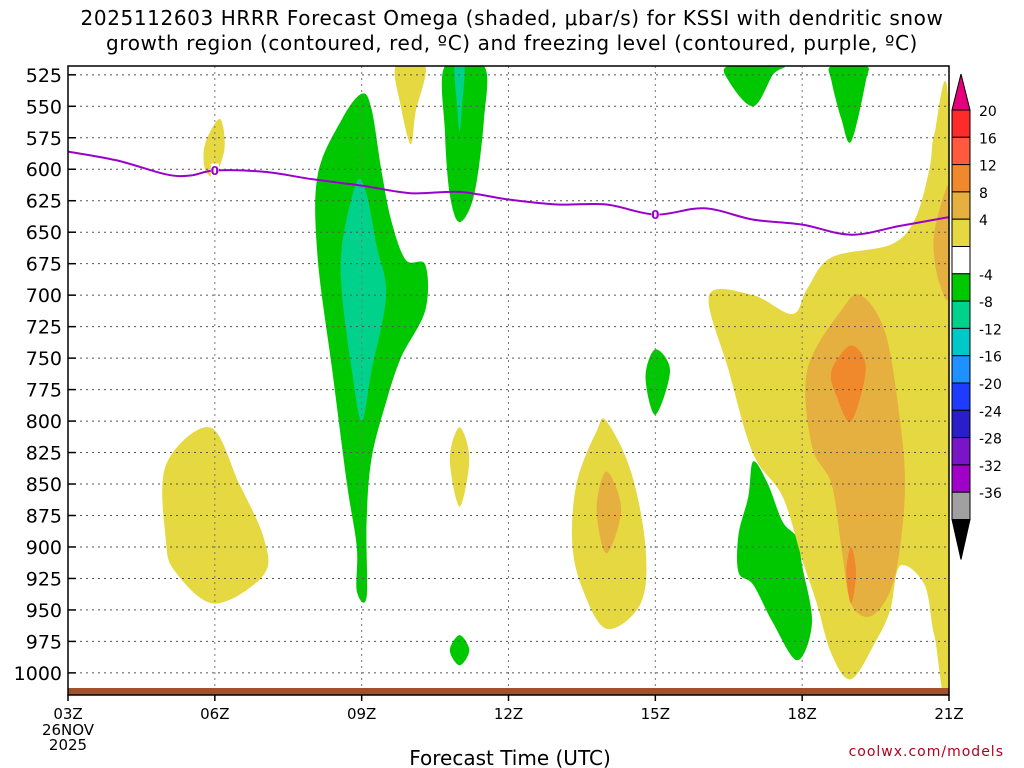  What do you see at coordinates (44, 642) in the screenshot?
I see `y-tick-label-975: 975` at bounding box center [44, 642].